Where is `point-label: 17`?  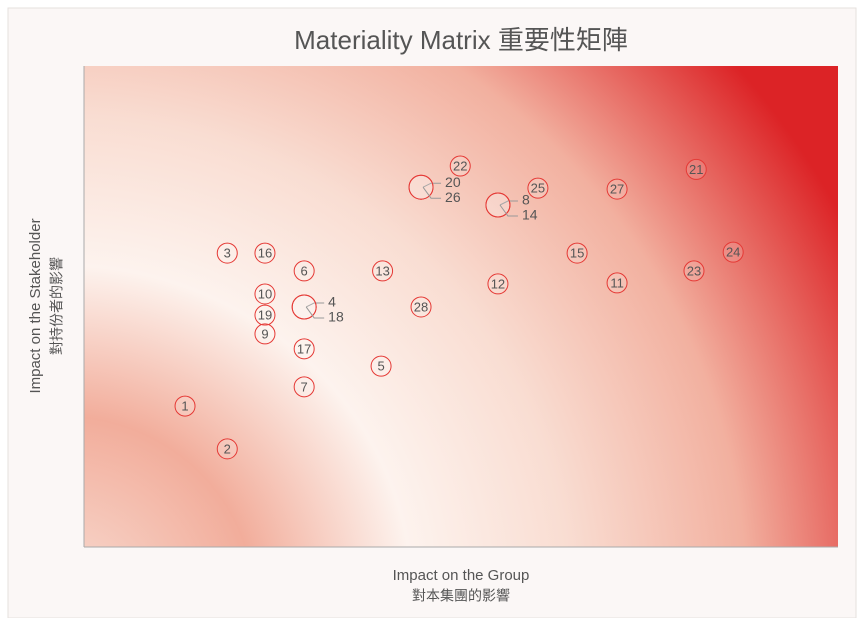 point-label: 17 is located at coordinates (304, 348).